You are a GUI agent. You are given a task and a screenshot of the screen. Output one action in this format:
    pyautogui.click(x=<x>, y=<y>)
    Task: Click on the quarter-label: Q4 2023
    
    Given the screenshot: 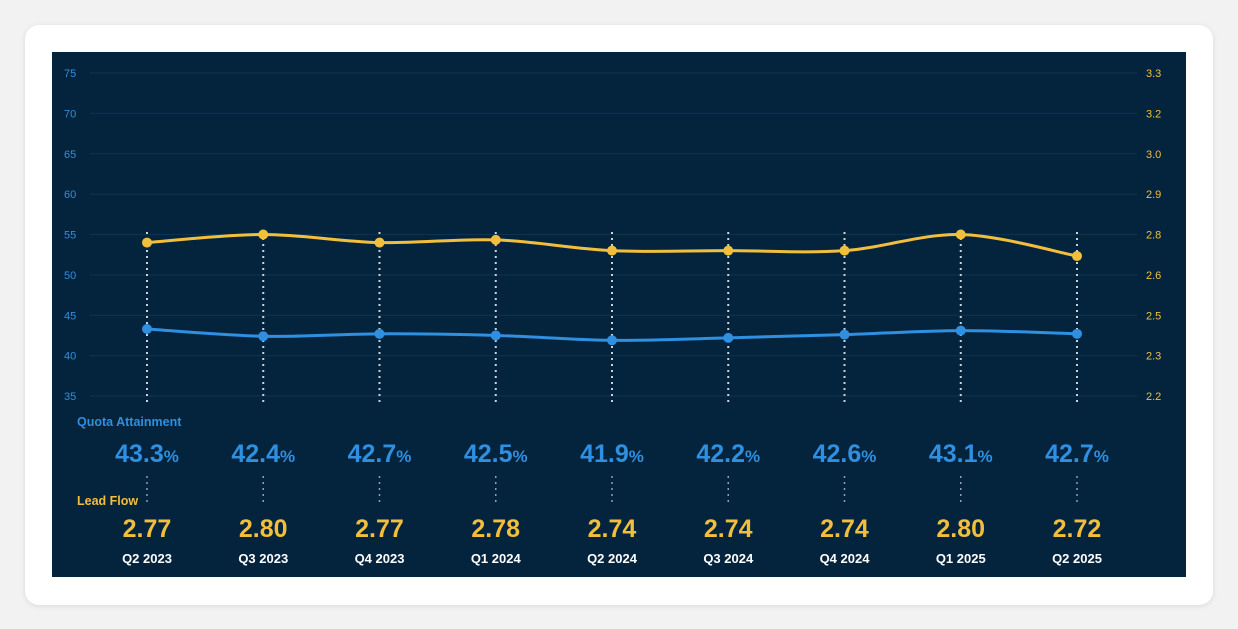 What is the action you would take?
    pyautogui.click(x=380, y=558)
    